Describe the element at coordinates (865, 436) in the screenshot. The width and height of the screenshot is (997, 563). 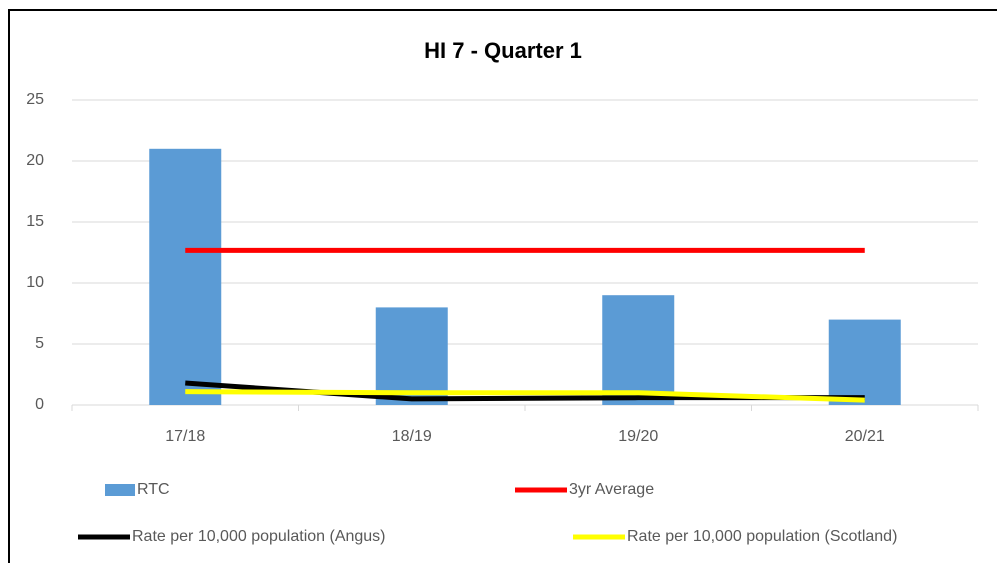
I see `x-tick-label: 20/21` at that location.